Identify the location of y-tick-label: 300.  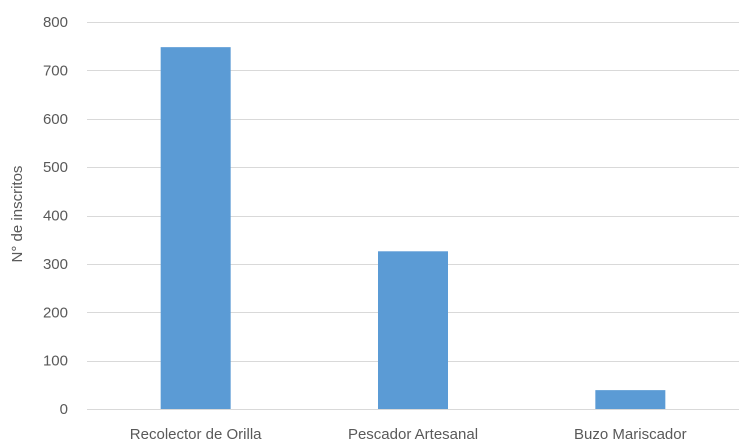
(55, 264).